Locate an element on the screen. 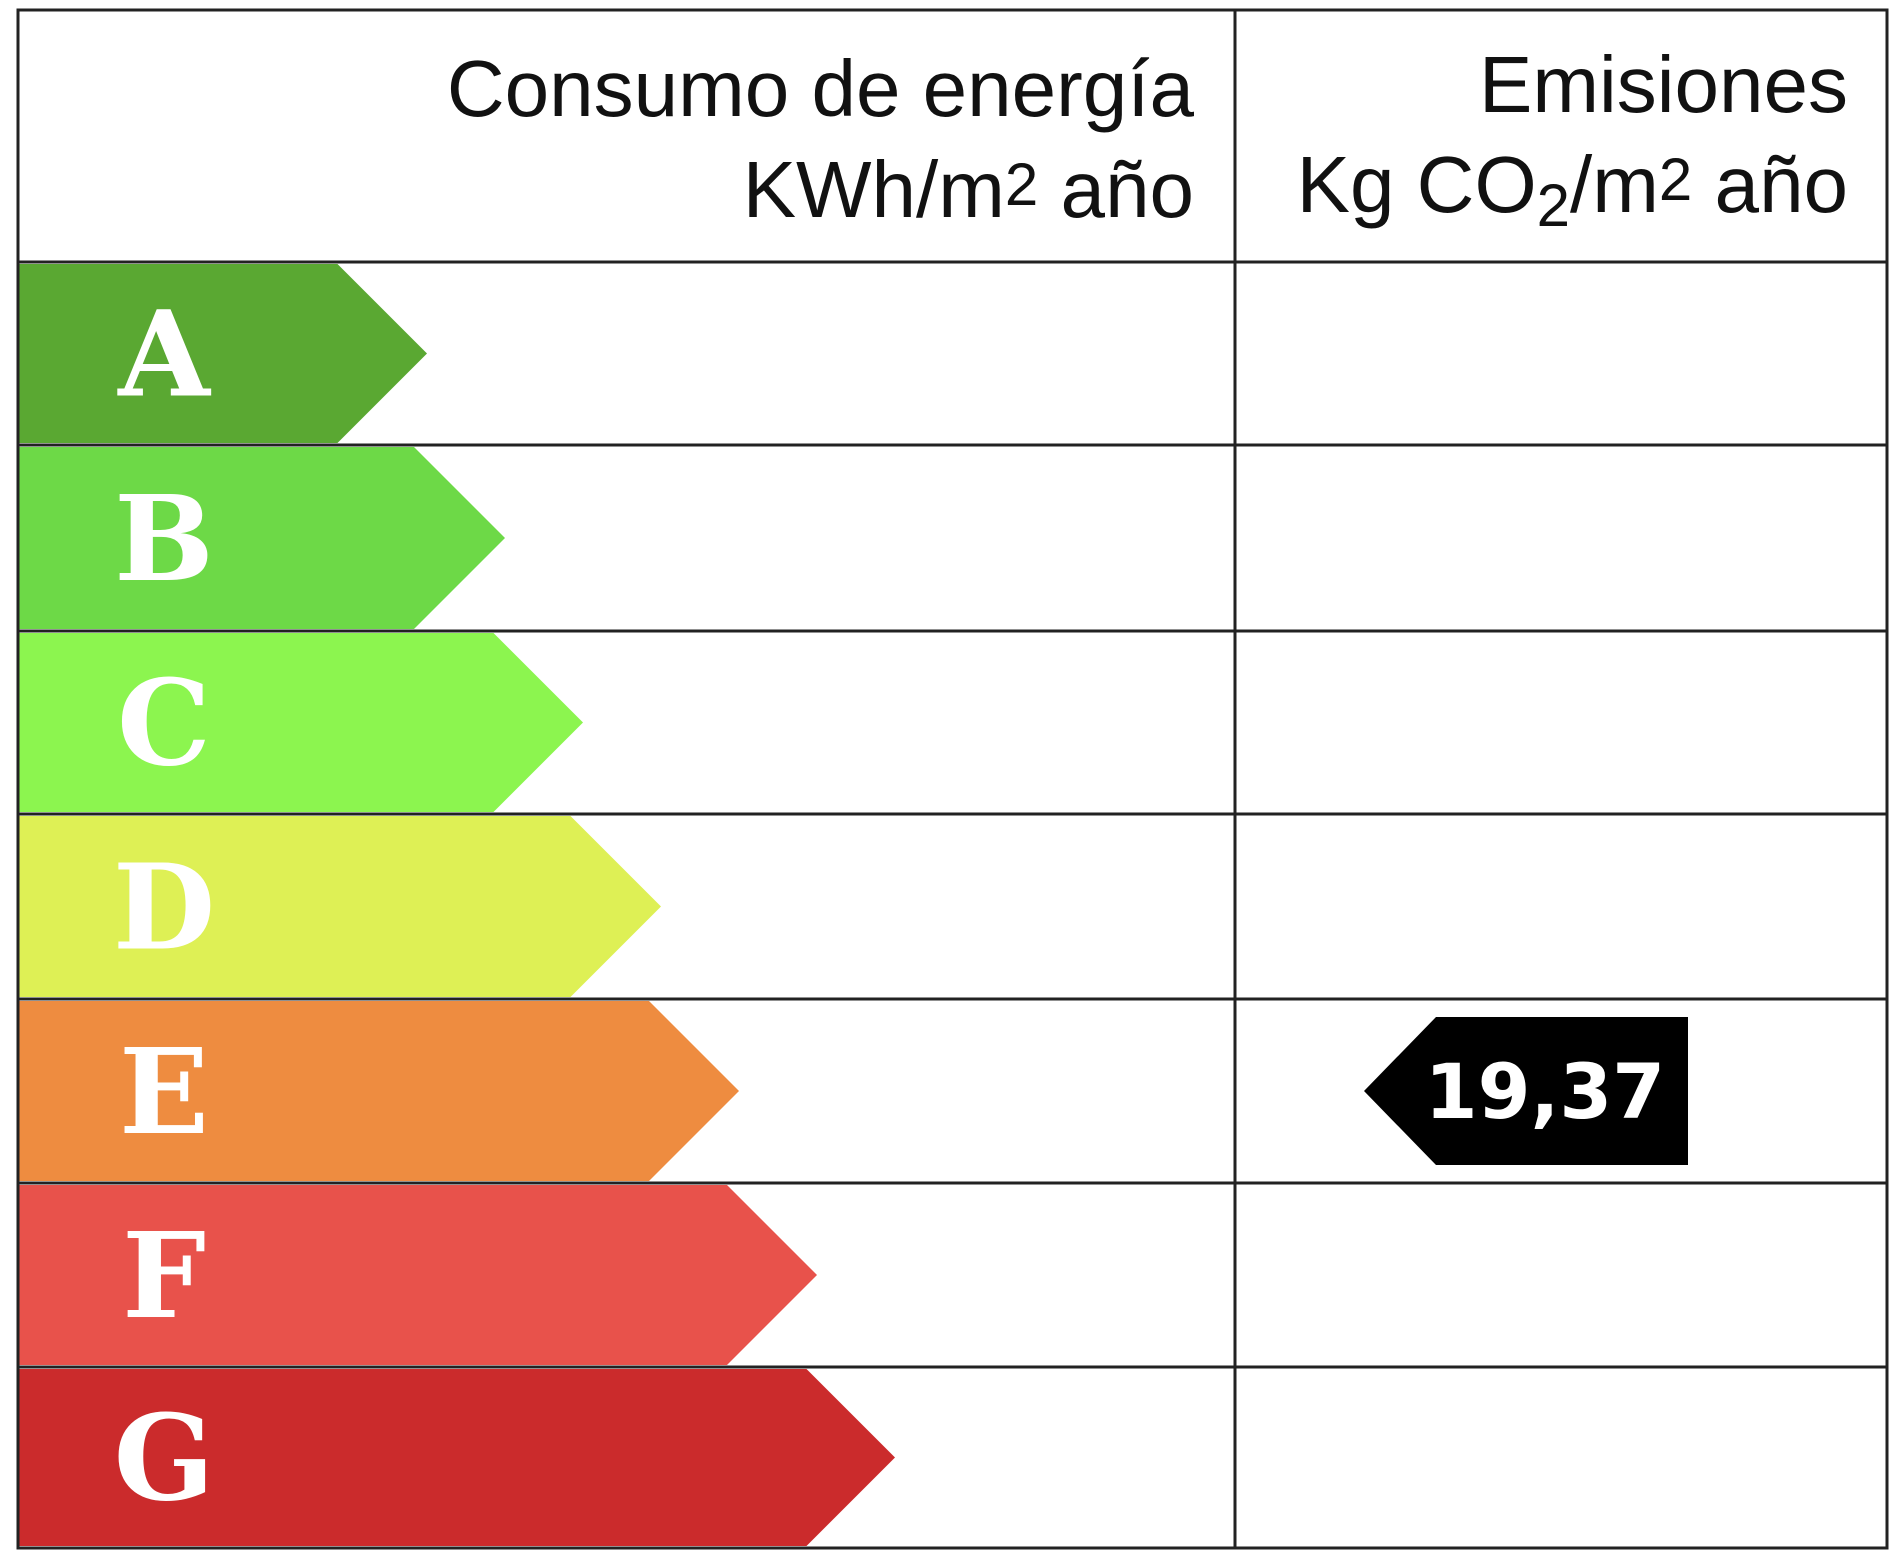 This screenshot has width=1894, height=1552. emissions-title: Emisiones is located at coordinates (1663, 84).